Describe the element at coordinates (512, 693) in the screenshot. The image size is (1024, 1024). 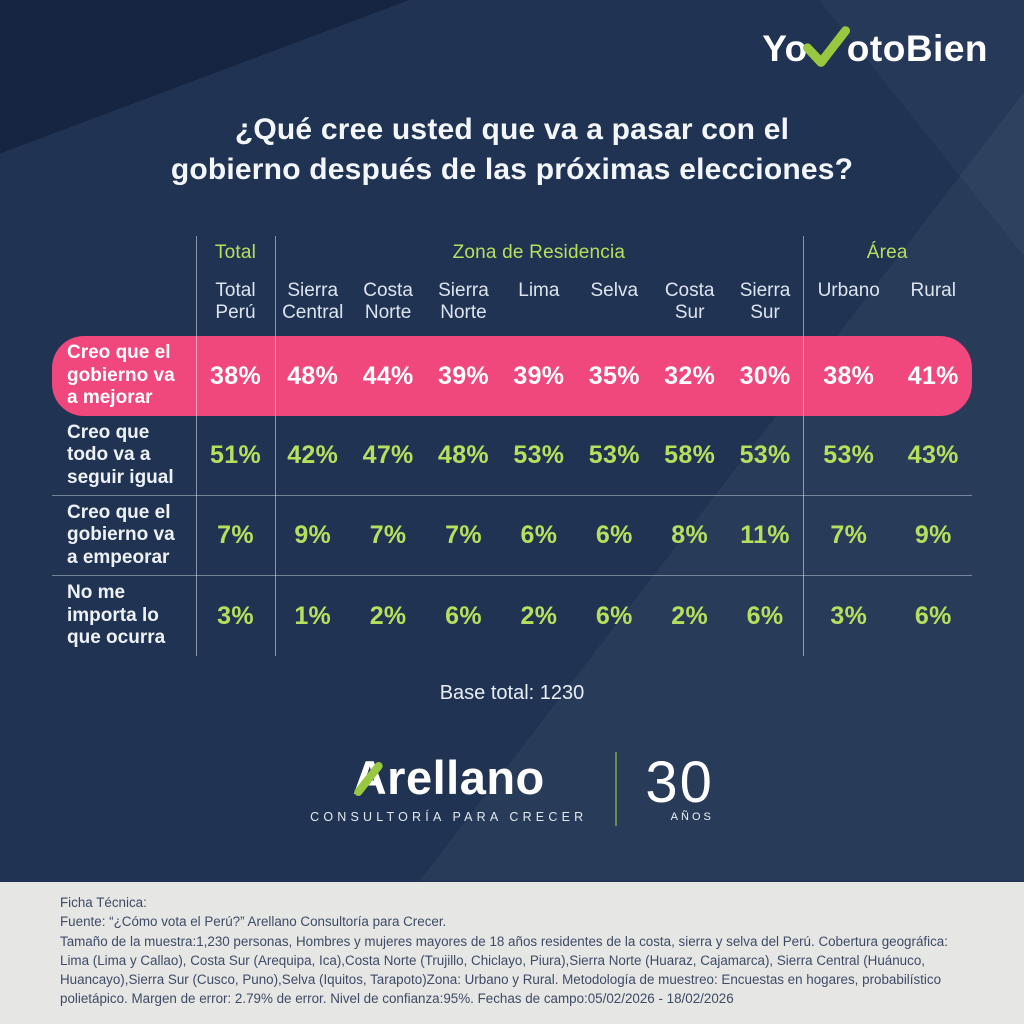
I see `base-total: Base total: 1230` at that location.